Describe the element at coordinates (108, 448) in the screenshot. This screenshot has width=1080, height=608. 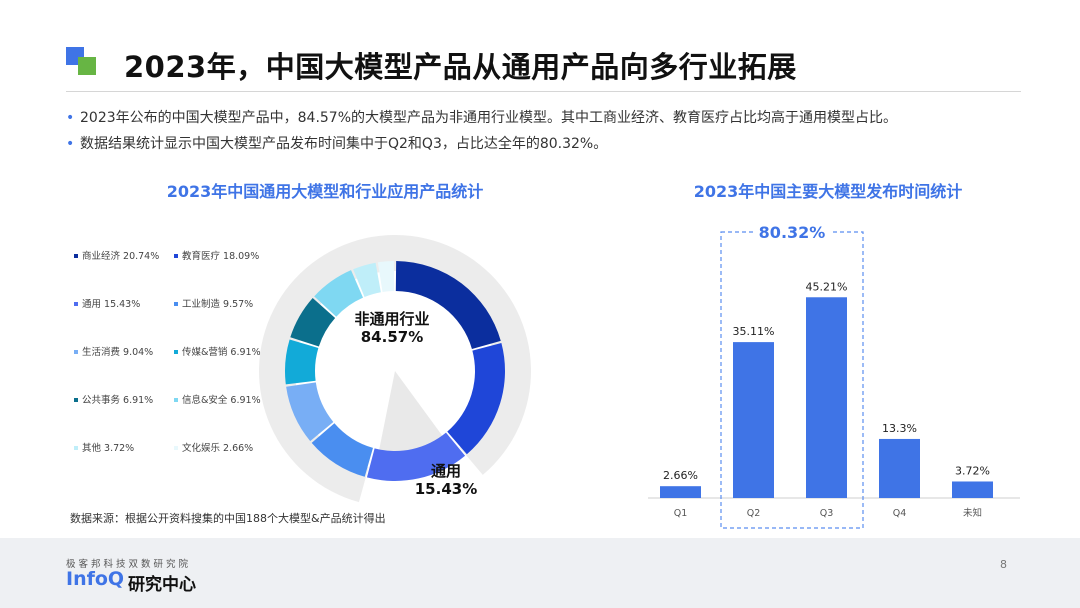
I see `legend-label: 其他 3.72%` at that location.